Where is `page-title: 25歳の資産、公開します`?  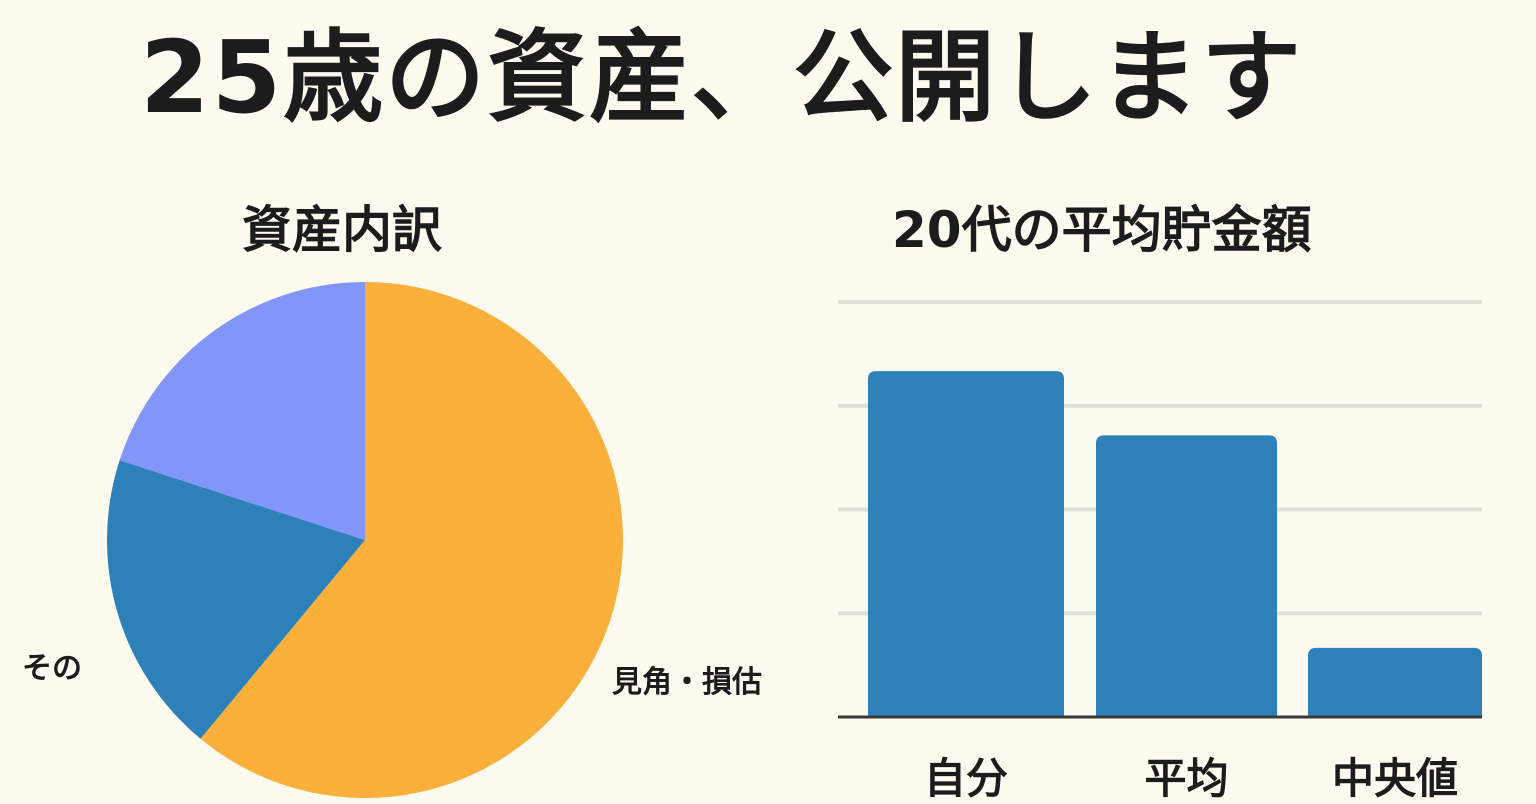
page-title: 25歳の資産、公開します is located at coordinates (722, 77).